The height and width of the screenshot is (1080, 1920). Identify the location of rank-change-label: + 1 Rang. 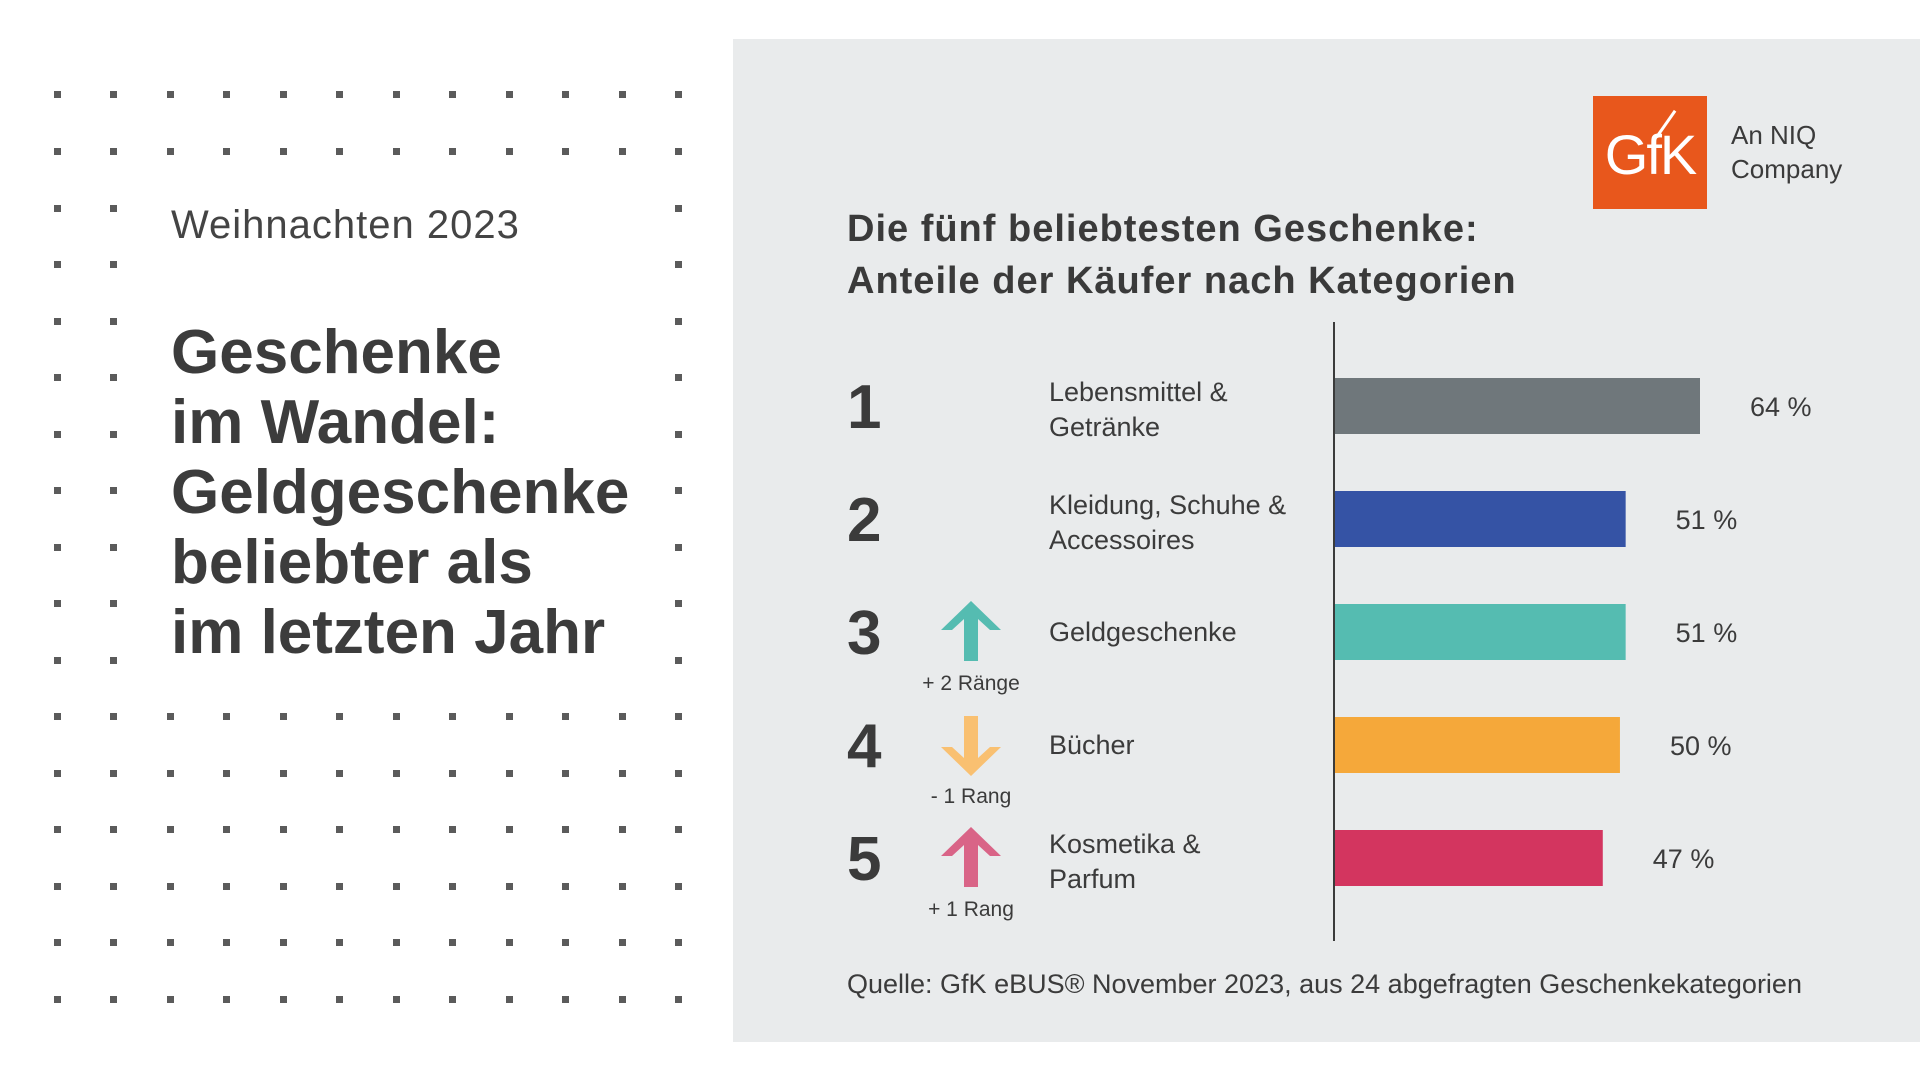
(971, 909).